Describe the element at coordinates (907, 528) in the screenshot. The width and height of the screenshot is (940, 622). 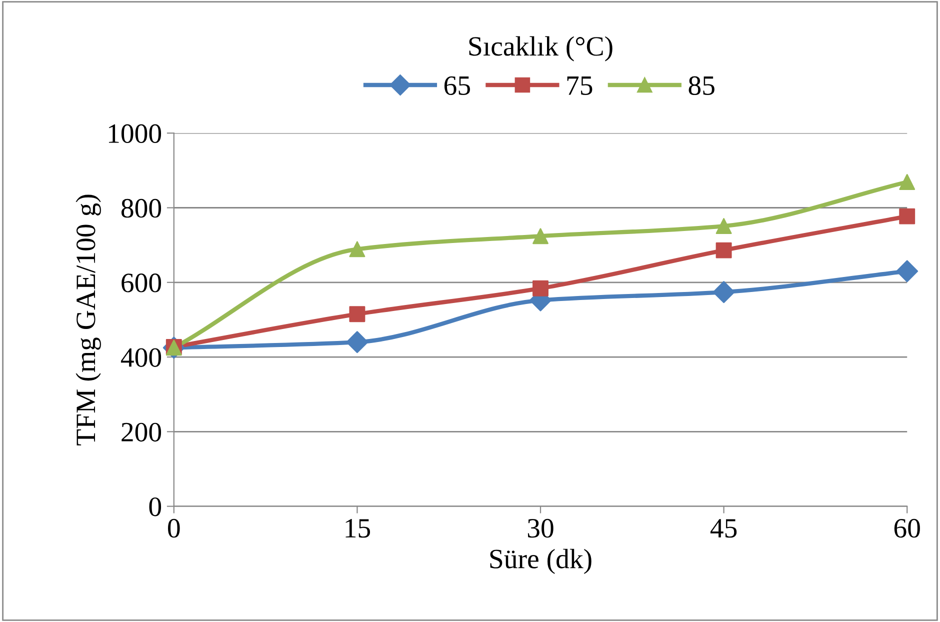
I see `x-tick-label: 60` at that location.